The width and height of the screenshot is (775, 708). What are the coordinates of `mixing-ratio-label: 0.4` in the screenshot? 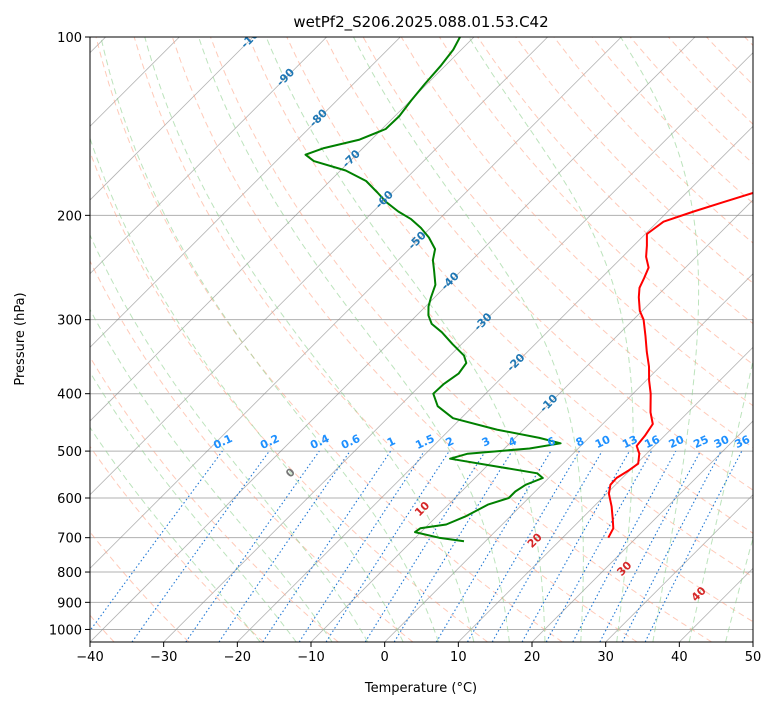 It's located at (319, 442).